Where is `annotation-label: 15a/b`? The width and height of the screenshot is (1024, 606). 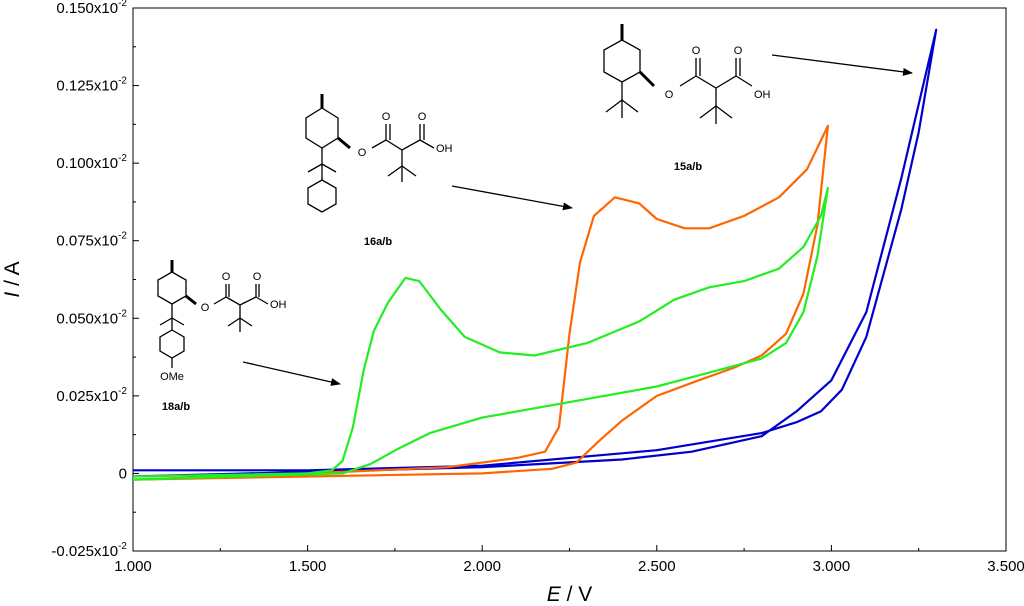 annotation-label: 15a/b is located at coordinates (688, 167).